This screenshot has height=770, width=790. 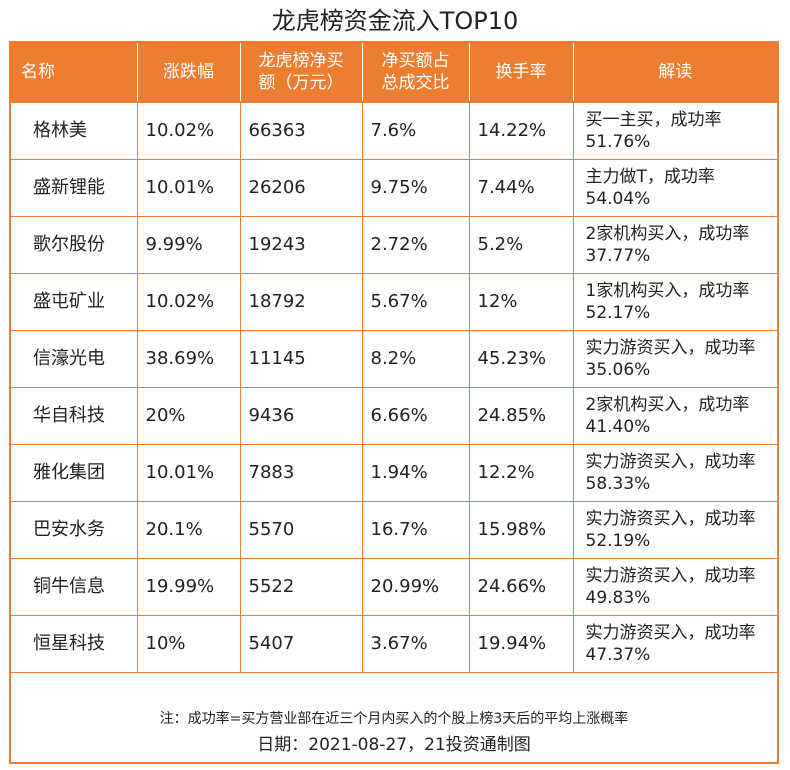 I want to click on cell-ratio: 8.2%, so click(x=415, y=358).